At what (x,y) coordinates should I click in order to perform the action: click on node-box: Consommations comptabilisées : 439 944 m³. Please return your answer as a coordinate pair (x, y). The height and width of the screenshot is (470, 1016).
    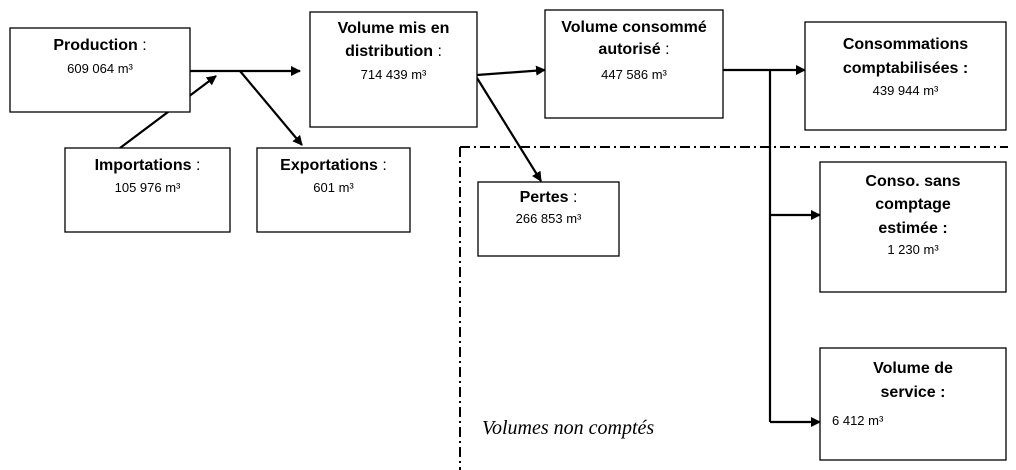
    Looking at the image, I should click on (905, 76).